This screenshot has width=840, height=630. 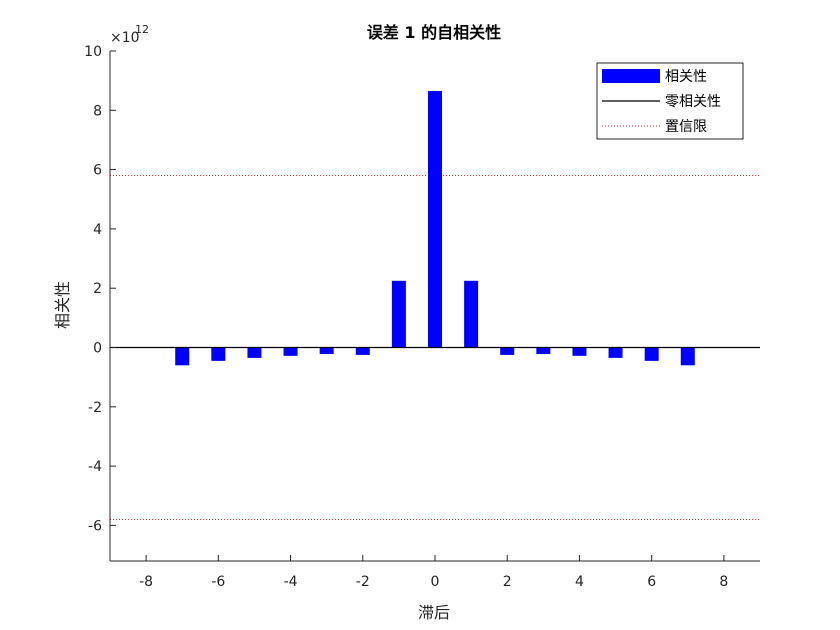 What do you see at coordinates (434, 32) in the screenshot?
I see `chart-title: 误差 1 的自相关性` at bounding box center [434, 32].